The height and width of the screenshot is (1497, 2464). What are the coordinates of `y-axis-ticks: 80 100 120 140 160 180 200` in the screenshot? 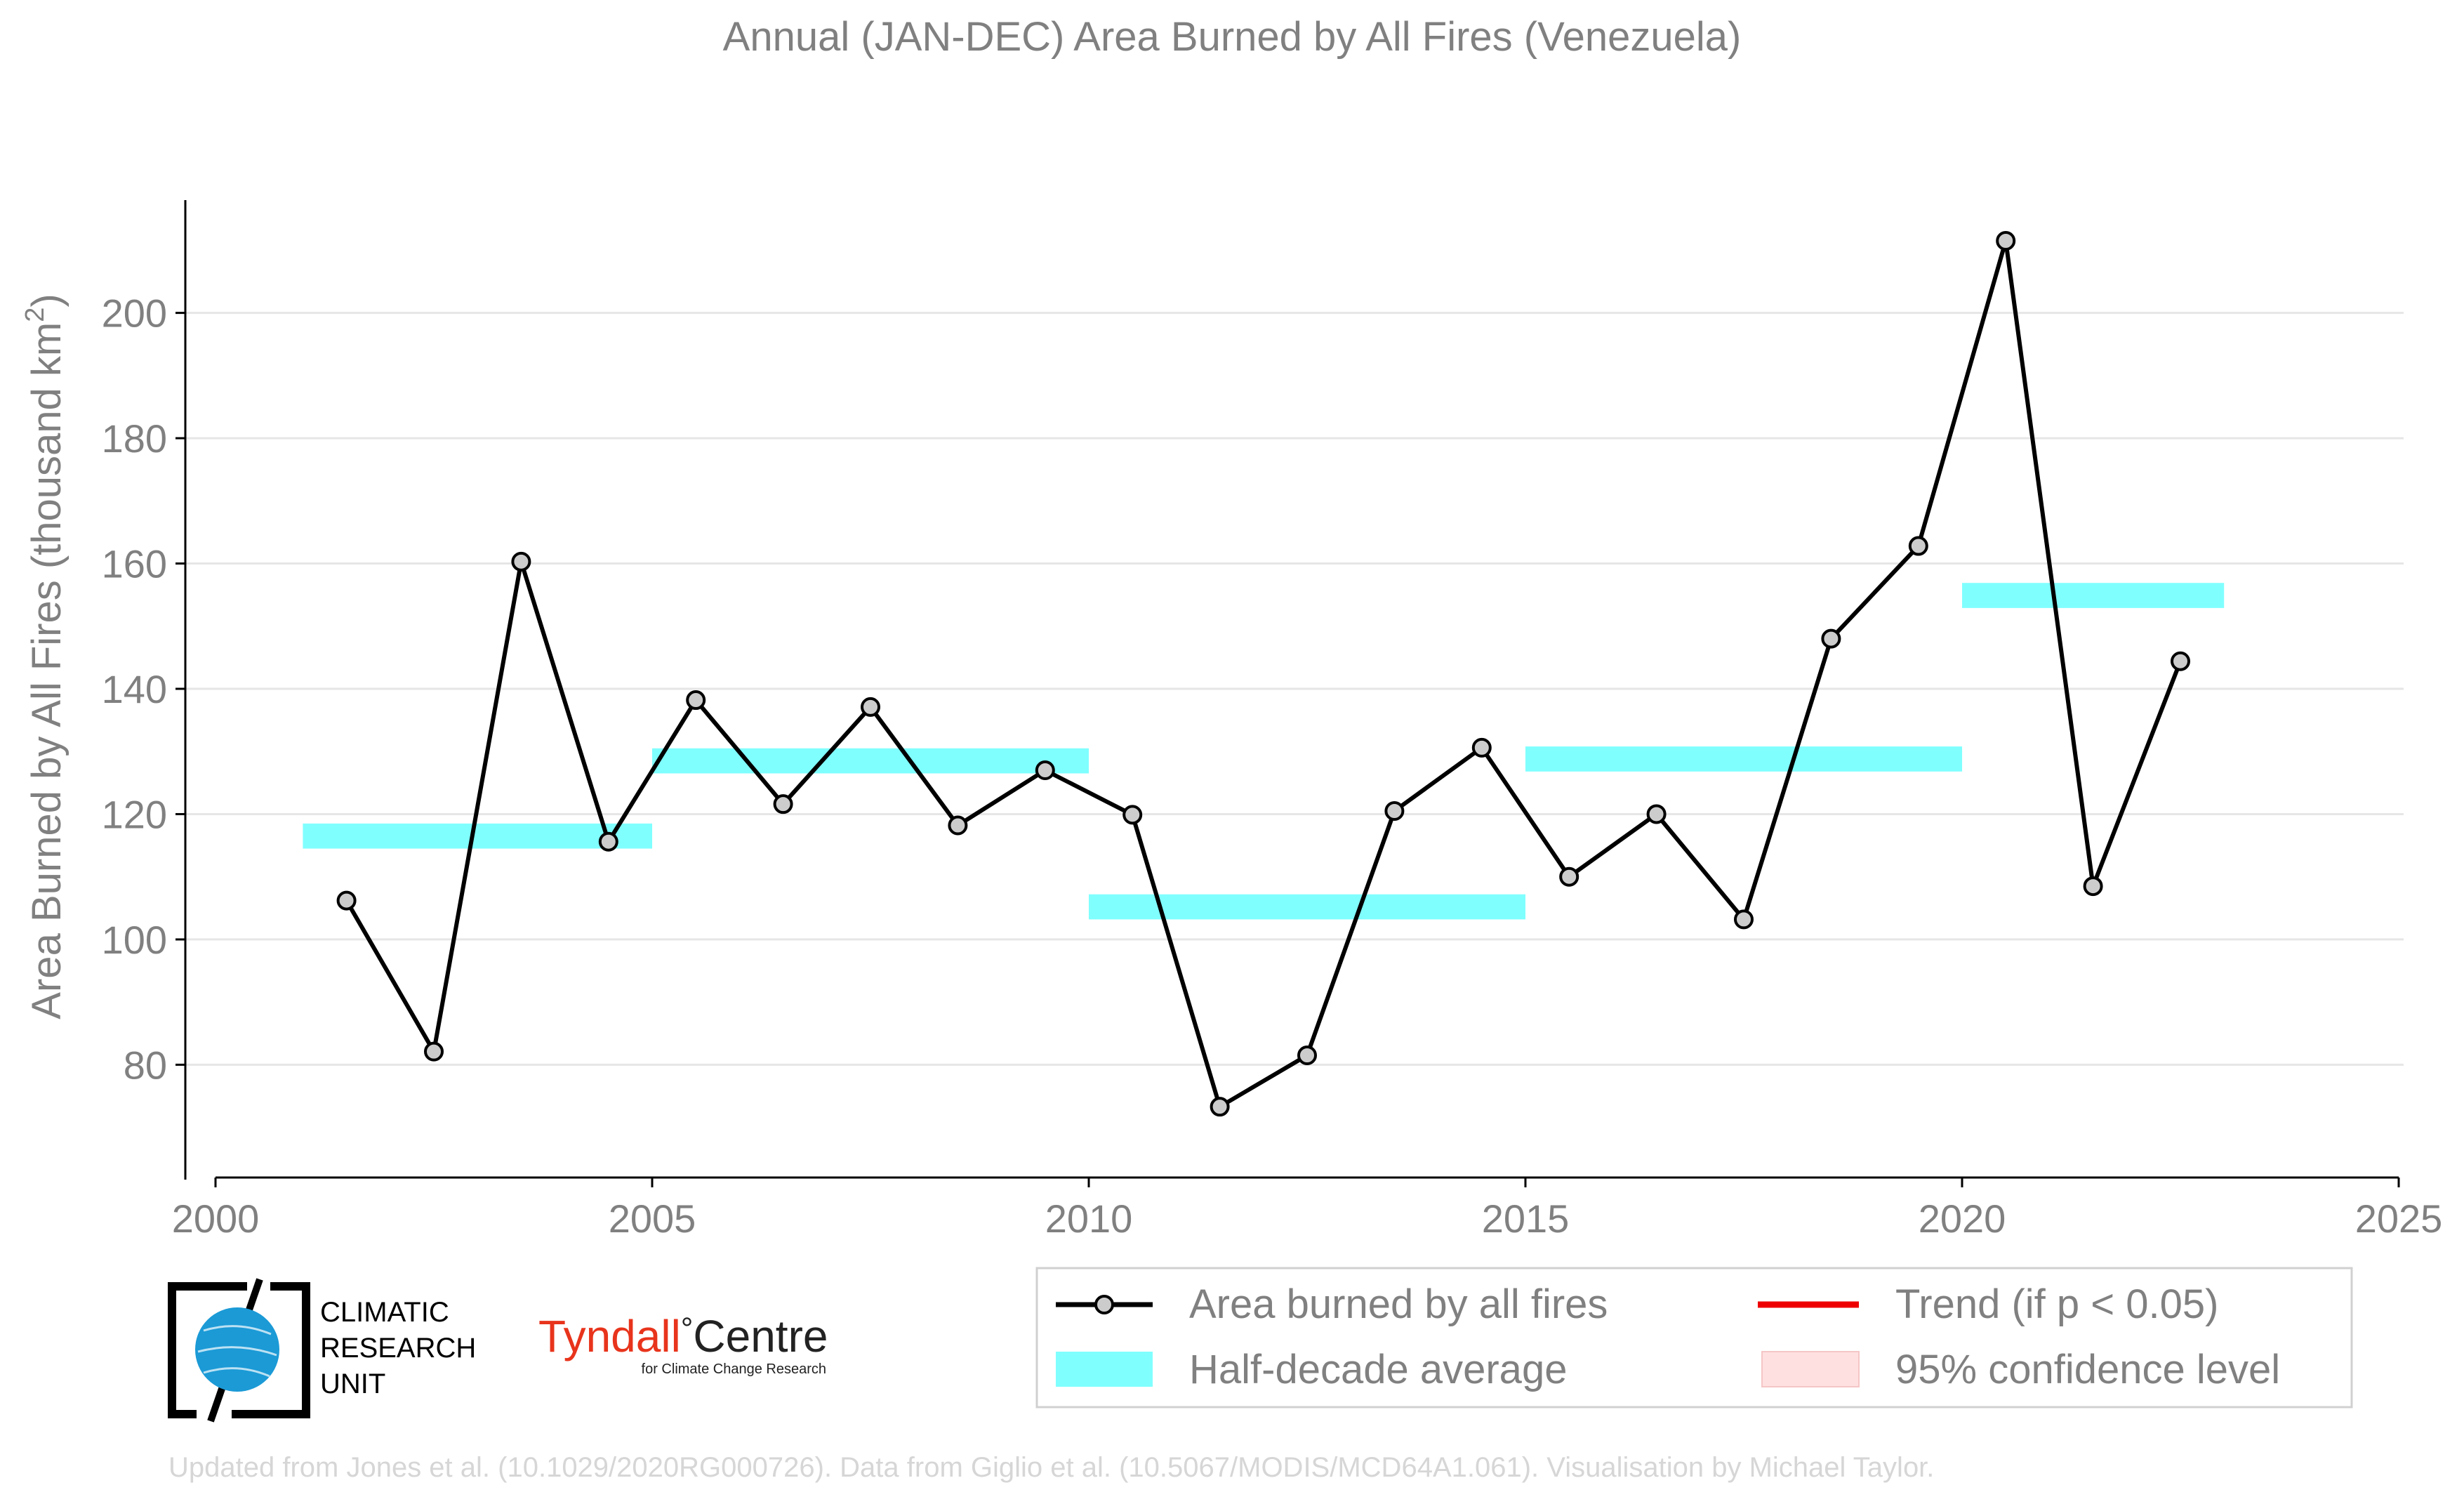 It's located at (144, 689).